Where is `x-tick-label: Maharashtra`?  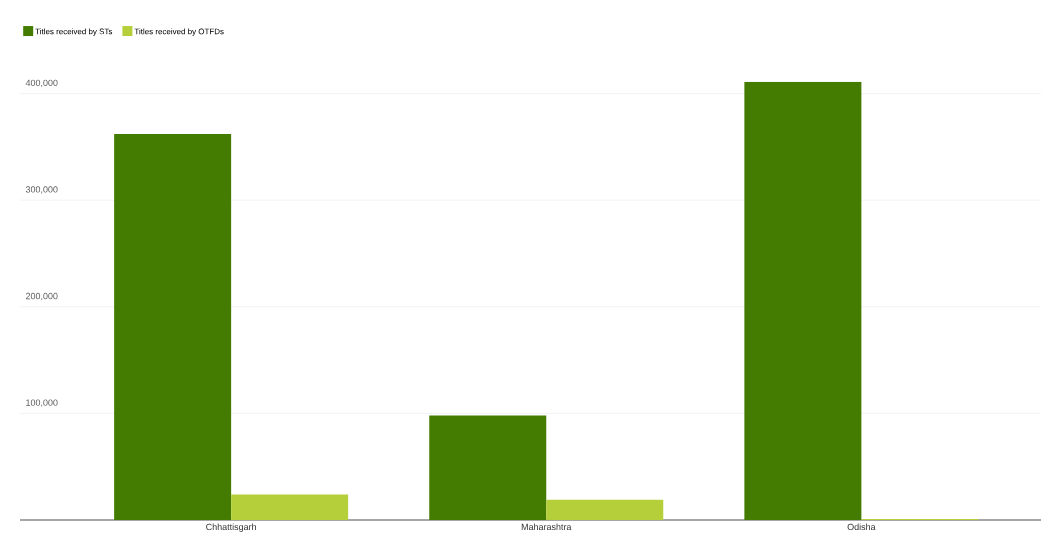
x-tick-label: Maharashtra is located at coordinates (546, 527).